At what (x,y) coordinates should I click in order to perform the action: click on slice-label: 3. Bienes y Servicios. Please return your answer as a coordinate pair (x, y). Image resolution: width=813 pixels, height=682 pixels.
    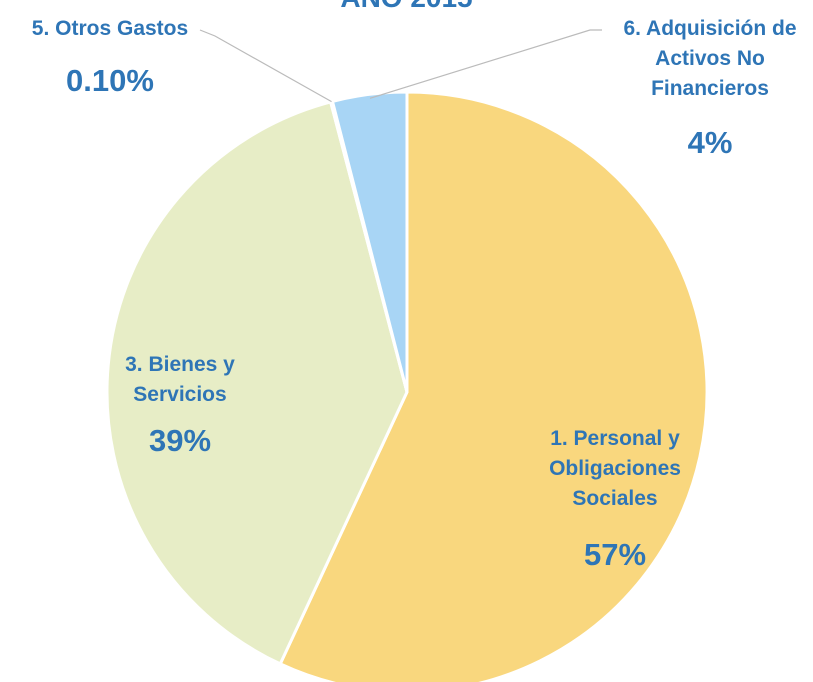
    Looking at the image, I should click on (180, 379).